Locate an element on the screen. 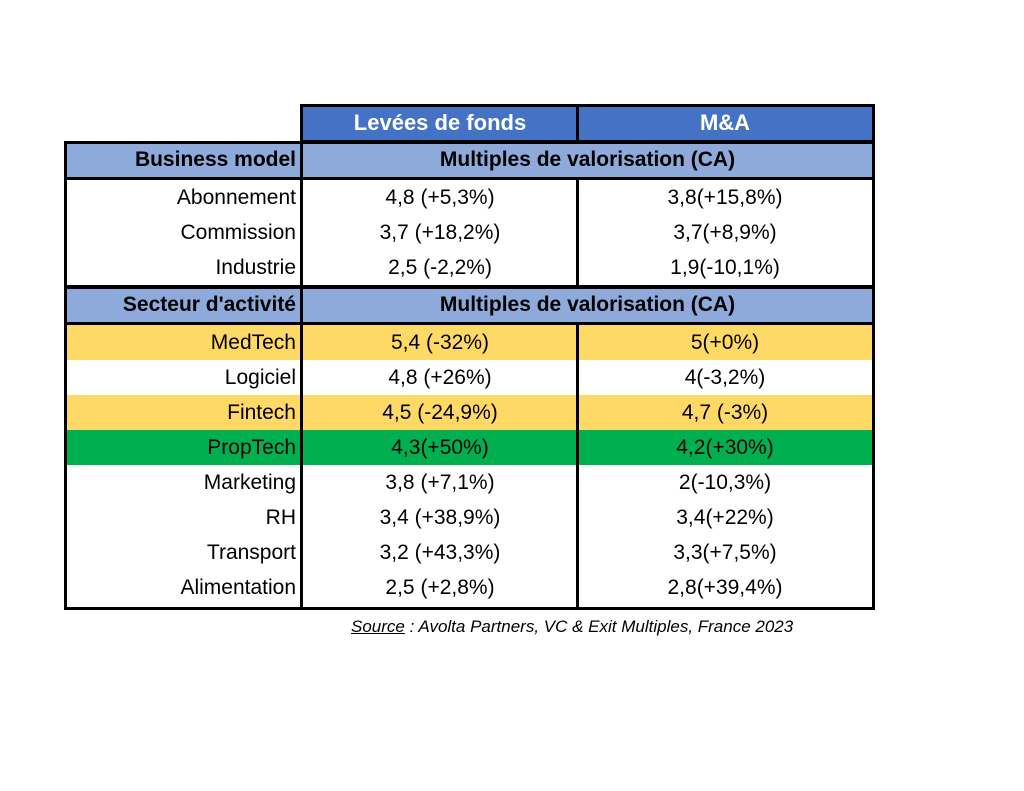  cell-ma-industrie: 1,9(-10,1%) is located at coordinates (725, 267).